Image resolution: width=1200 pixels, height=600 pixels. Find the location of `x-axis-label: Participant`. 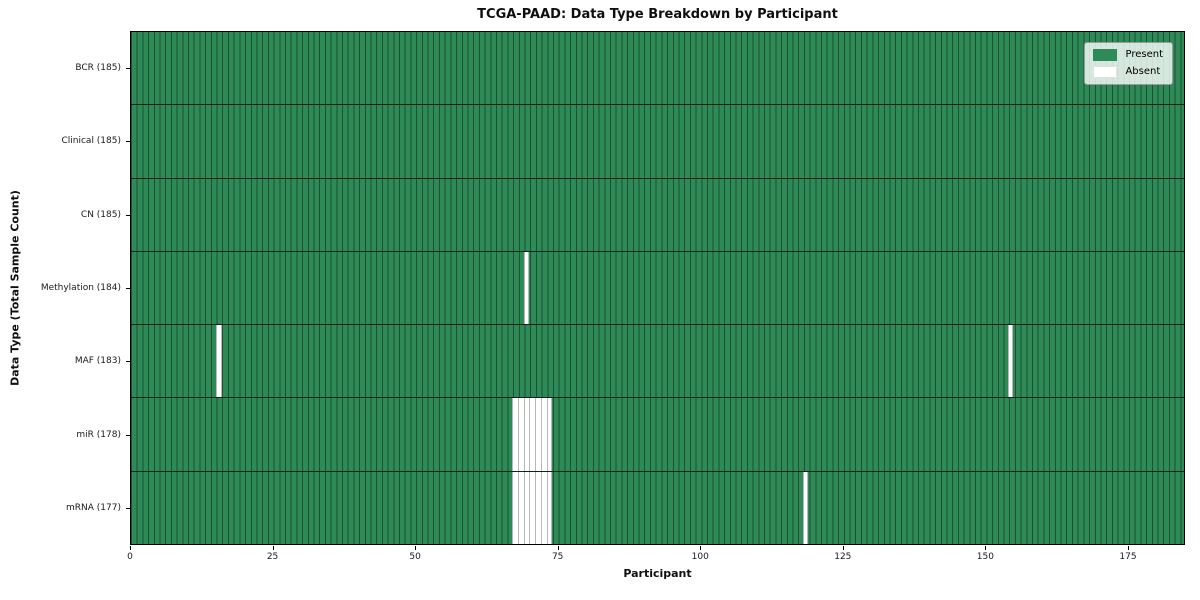

x-axis-label: Participant is located at coordinates (657, 573).